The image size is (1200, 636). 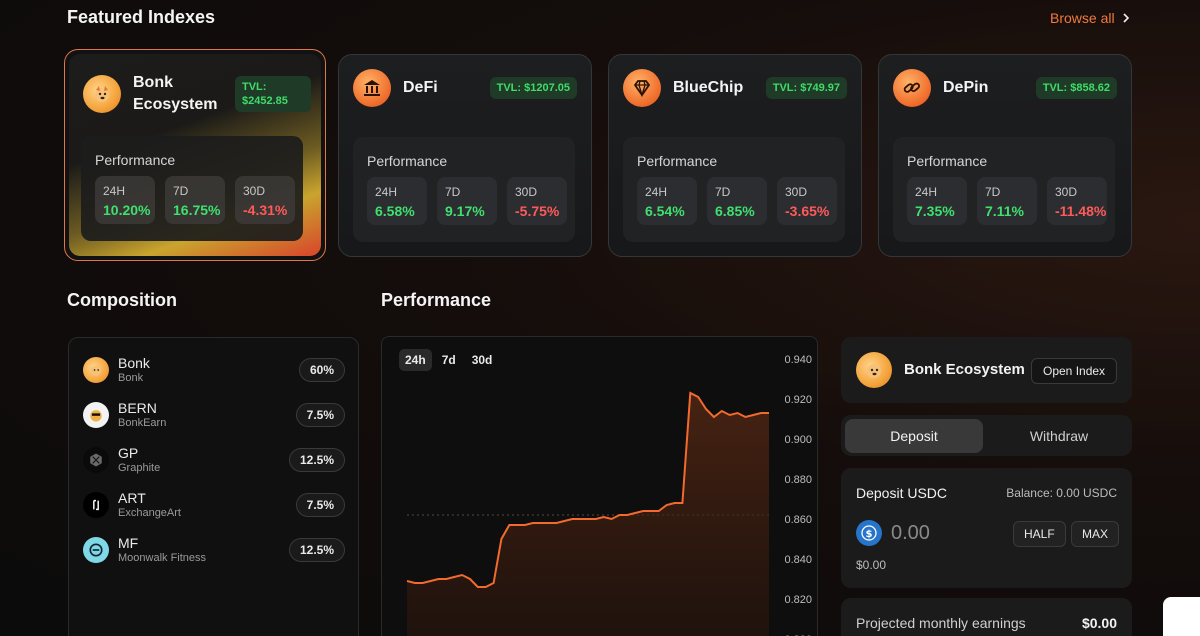 What do you see at coordinates (139, 468) in the screenshot?
I see `token-name: Graphite` at bounding box center [139, 468].